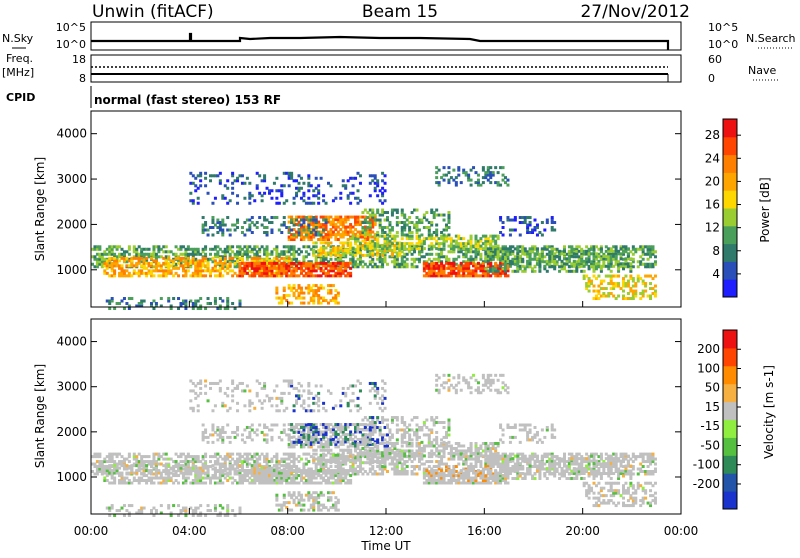 This screenshot has height=558, width=800. Describe the element at coordinates (71, 224) in the screenshot. I see `y-tick-label: 2000` at that location.